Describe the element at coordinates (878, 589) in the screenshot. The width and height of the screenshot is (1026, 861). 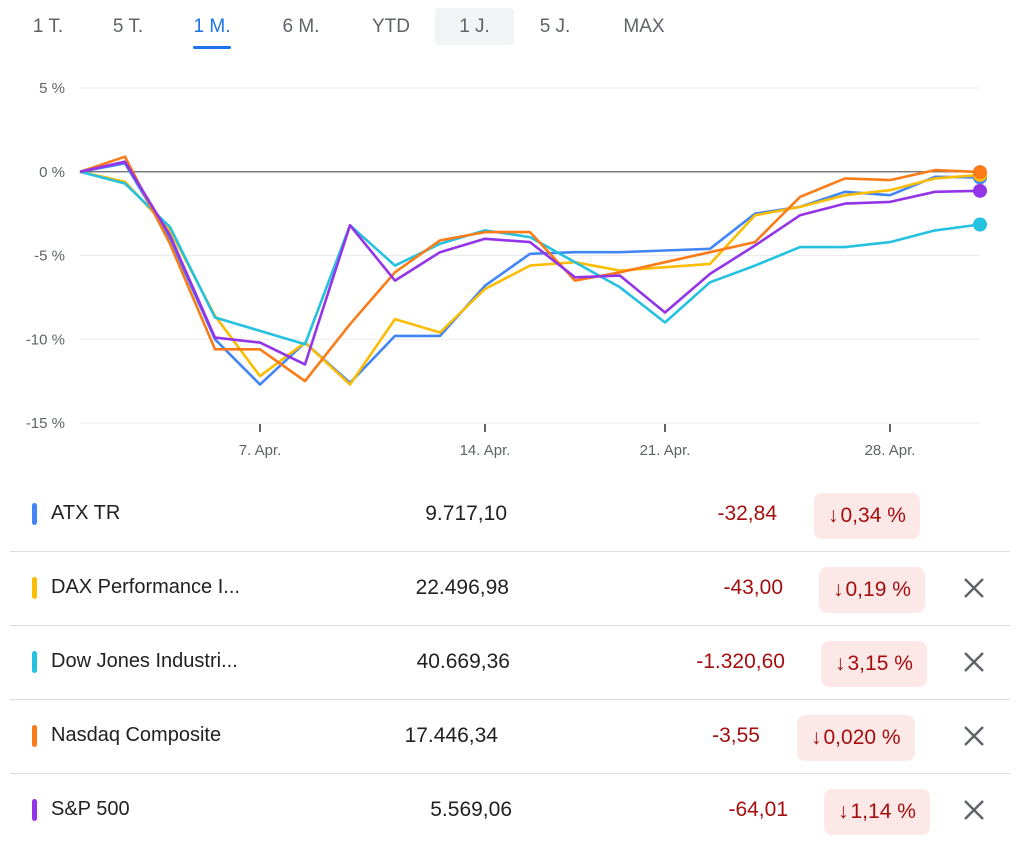
I see `percent-change: 0,19 %` at that location.